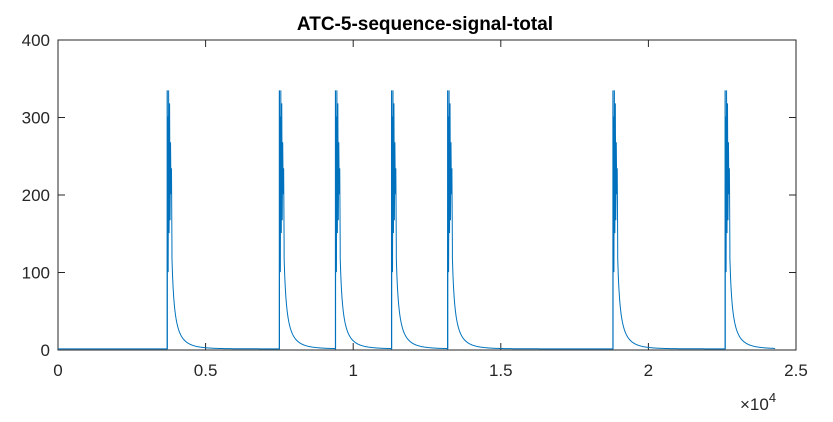  Describe the element at coordinates (501, 370) in the screenshot. I see `x-tick-label: 1.5` at that location.